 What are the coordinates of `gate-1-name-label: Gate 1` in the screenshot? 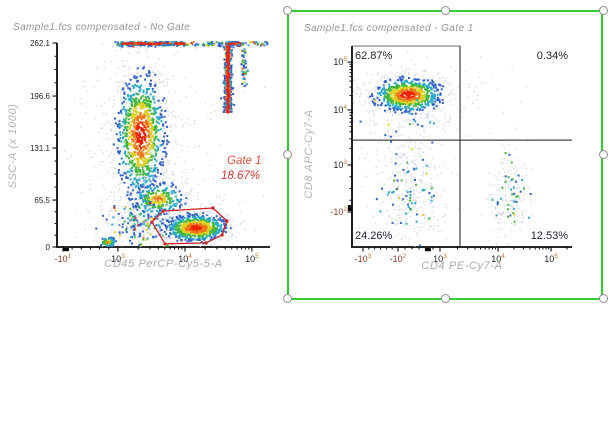 It's located at (244, 161).